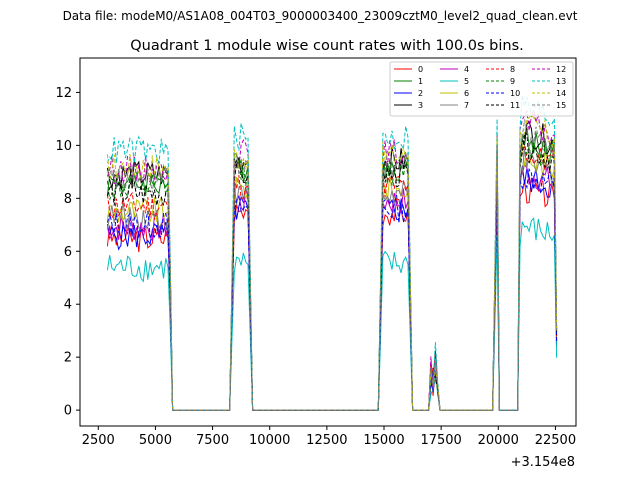 Image resolution: width=640 pixels, height=480 pixels. Describe the element at coordinates (512, 69) in the screenshot. I see `legend-label-8: 8` at that location.